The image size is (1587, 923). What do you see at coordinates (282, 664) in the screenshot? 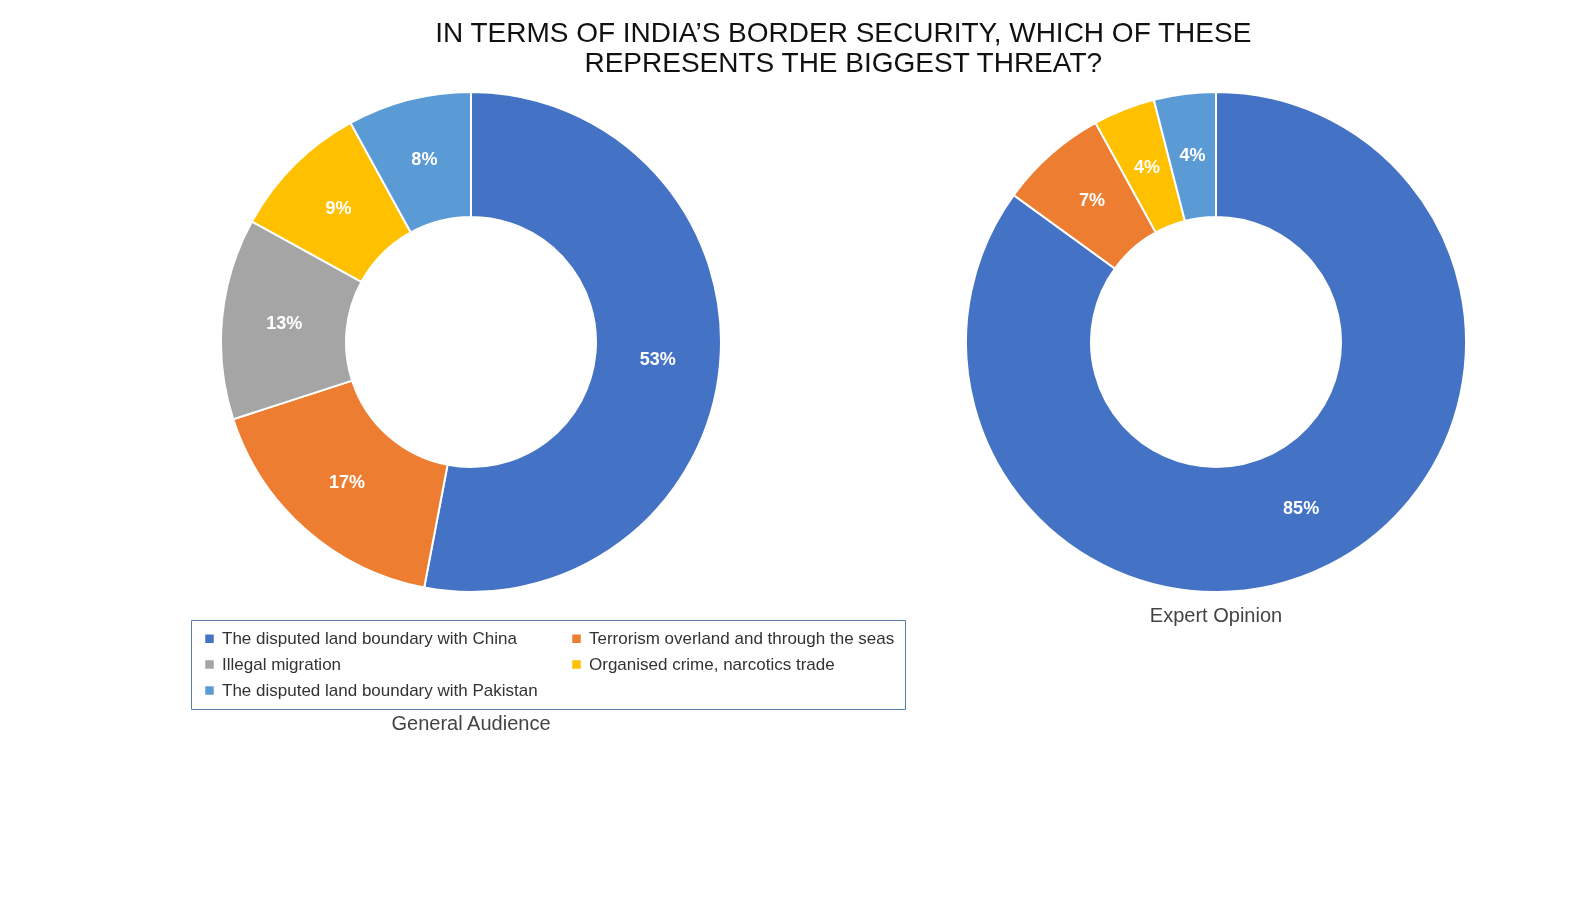
I see `legend-label: Illegal migration` at bounding box center [282, 664].